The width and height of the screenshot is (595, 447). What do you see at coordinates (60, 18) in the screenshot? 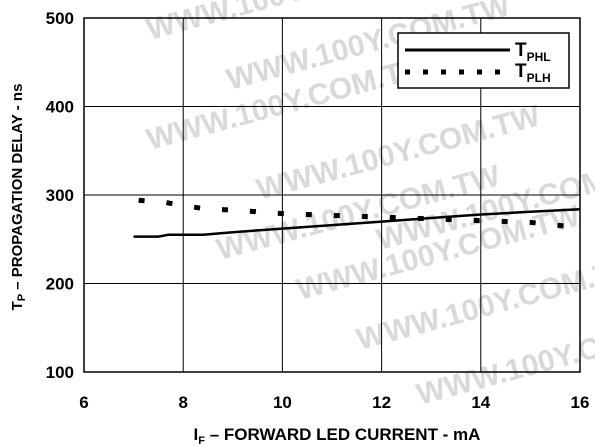
I see `y-tick-label: 500` at bounding box center [60, 18].